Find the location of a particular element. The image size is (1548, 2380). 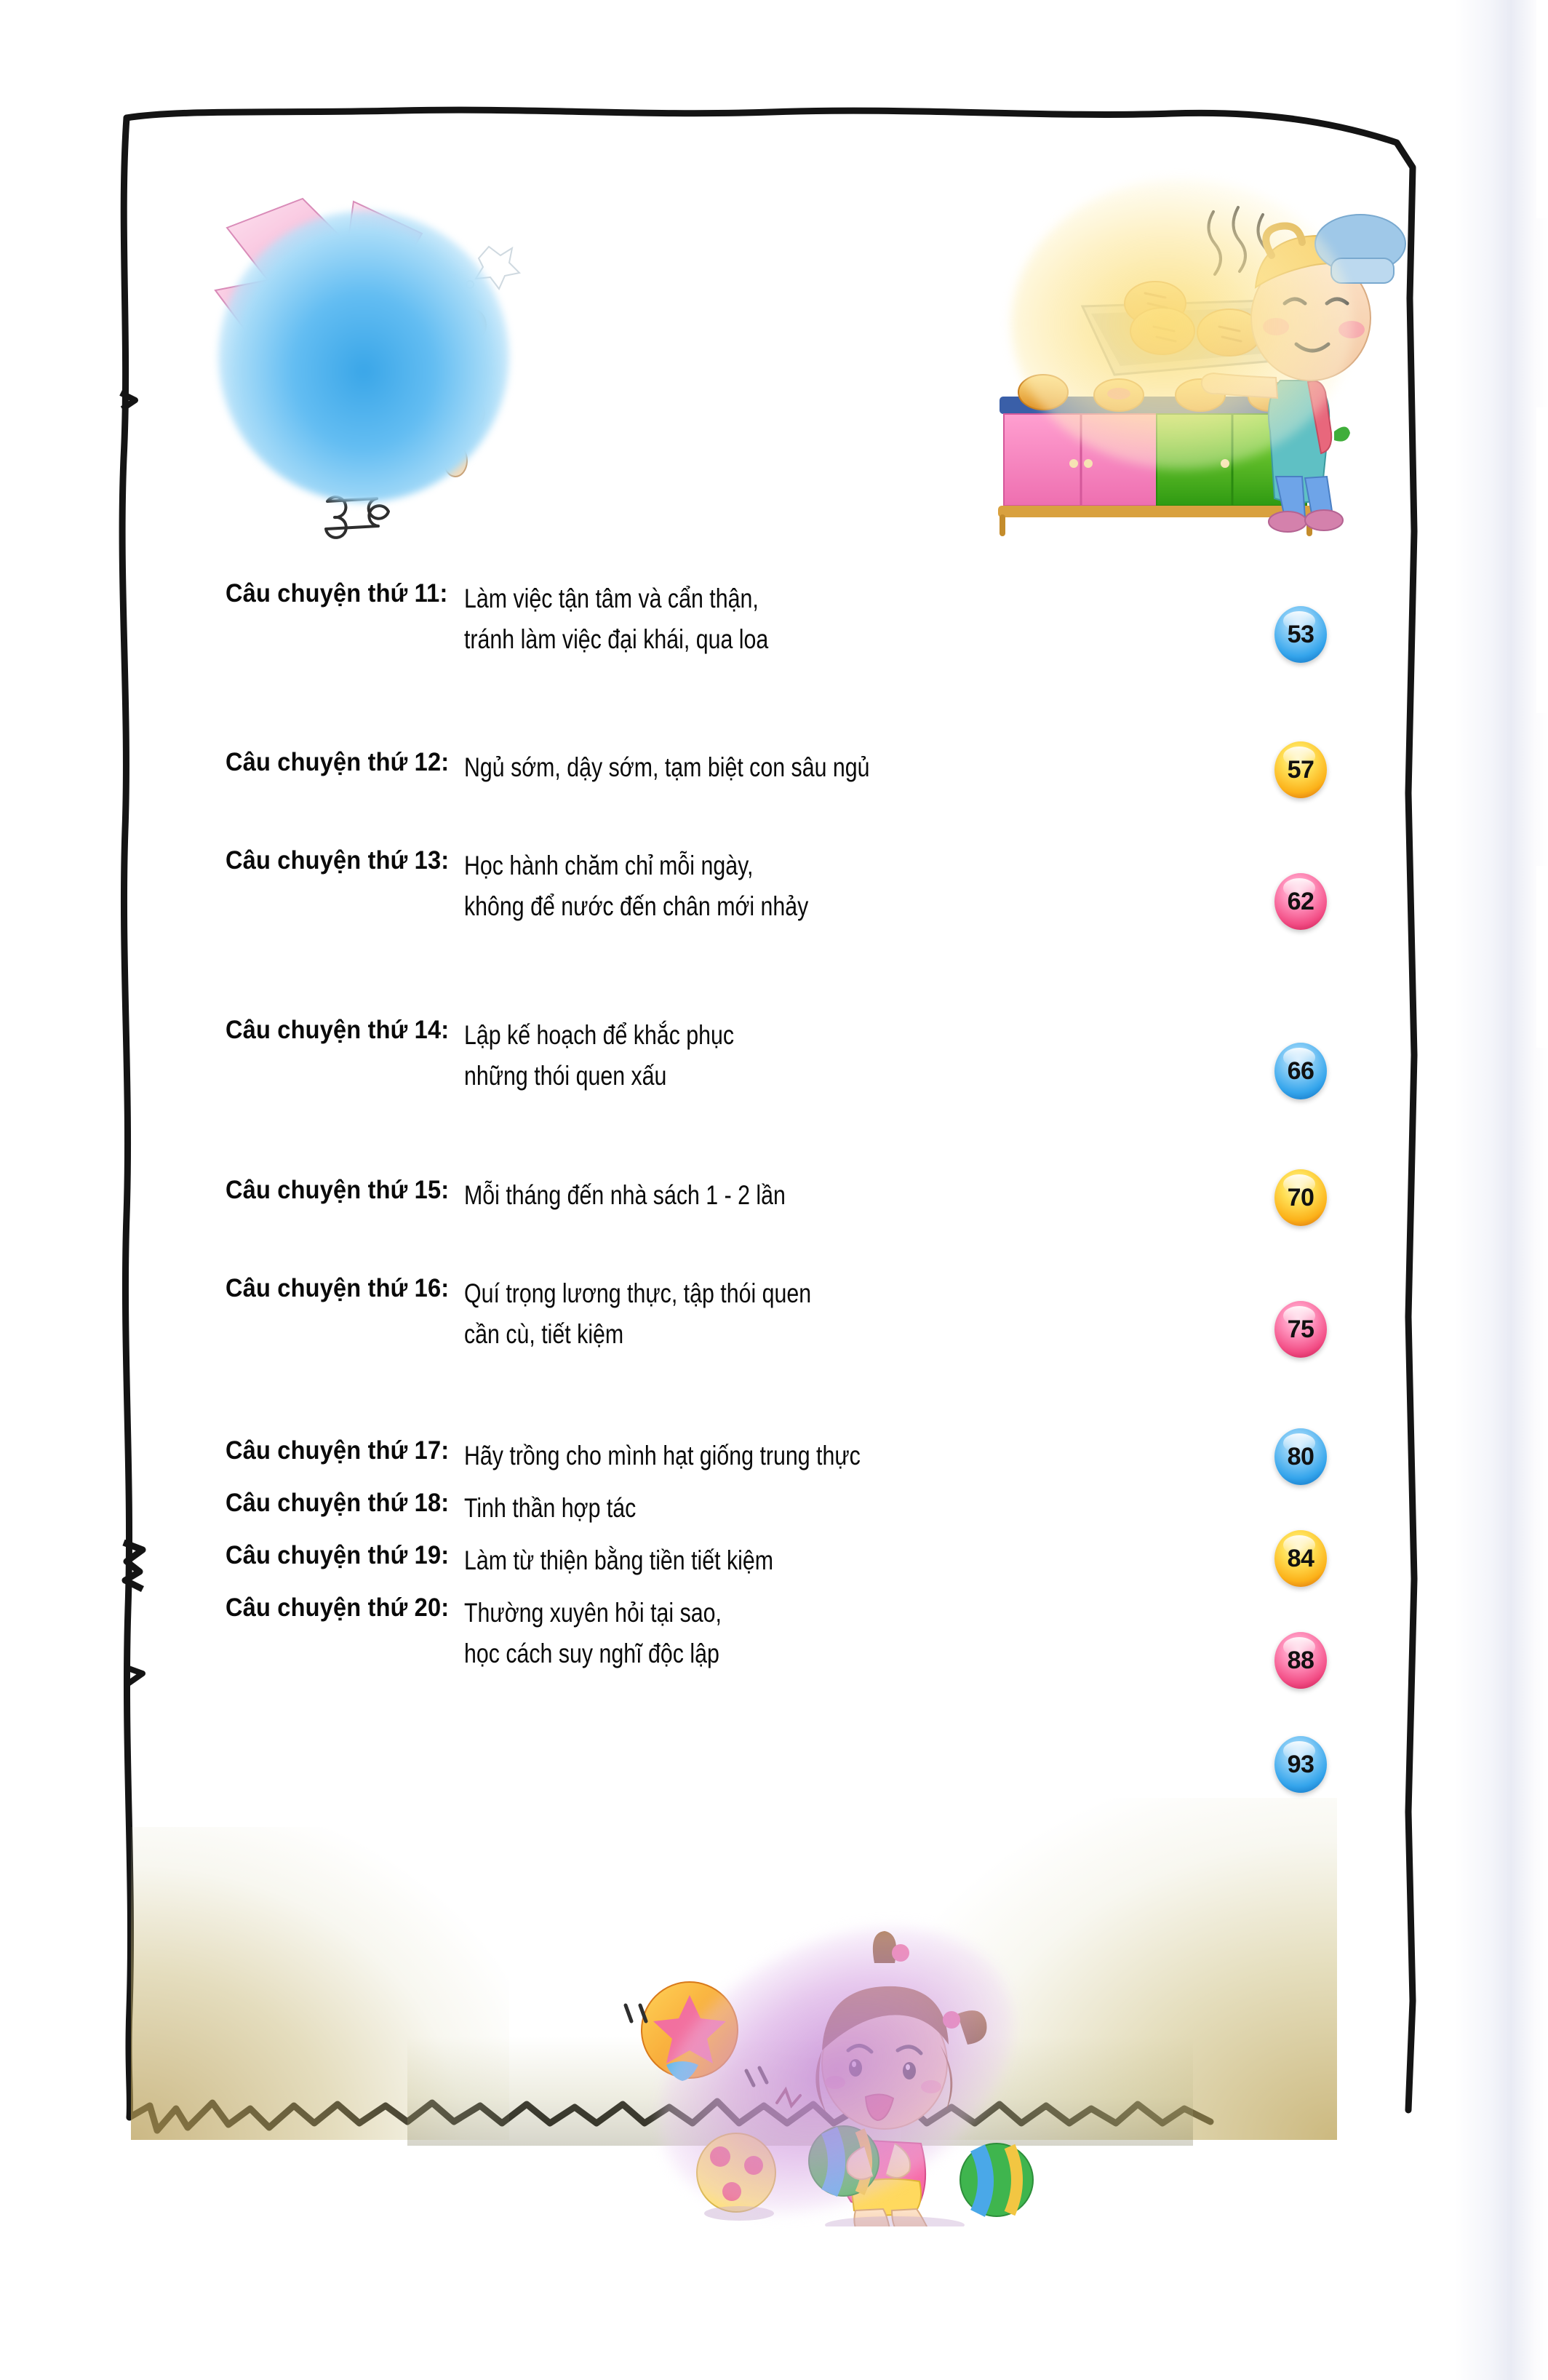

story-label: Câu chuyện thứ 16: is located at coordinates (338, 1288).